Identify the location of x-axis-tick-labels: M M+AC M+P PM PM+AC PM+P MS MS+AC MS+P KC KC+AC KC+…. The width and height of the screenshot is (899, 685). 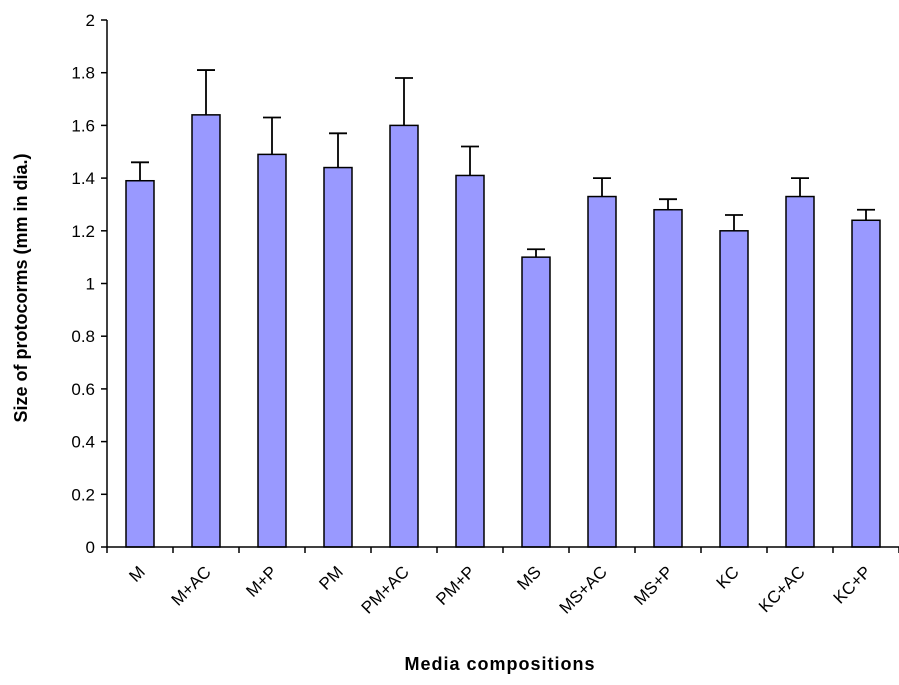
(499, 589).